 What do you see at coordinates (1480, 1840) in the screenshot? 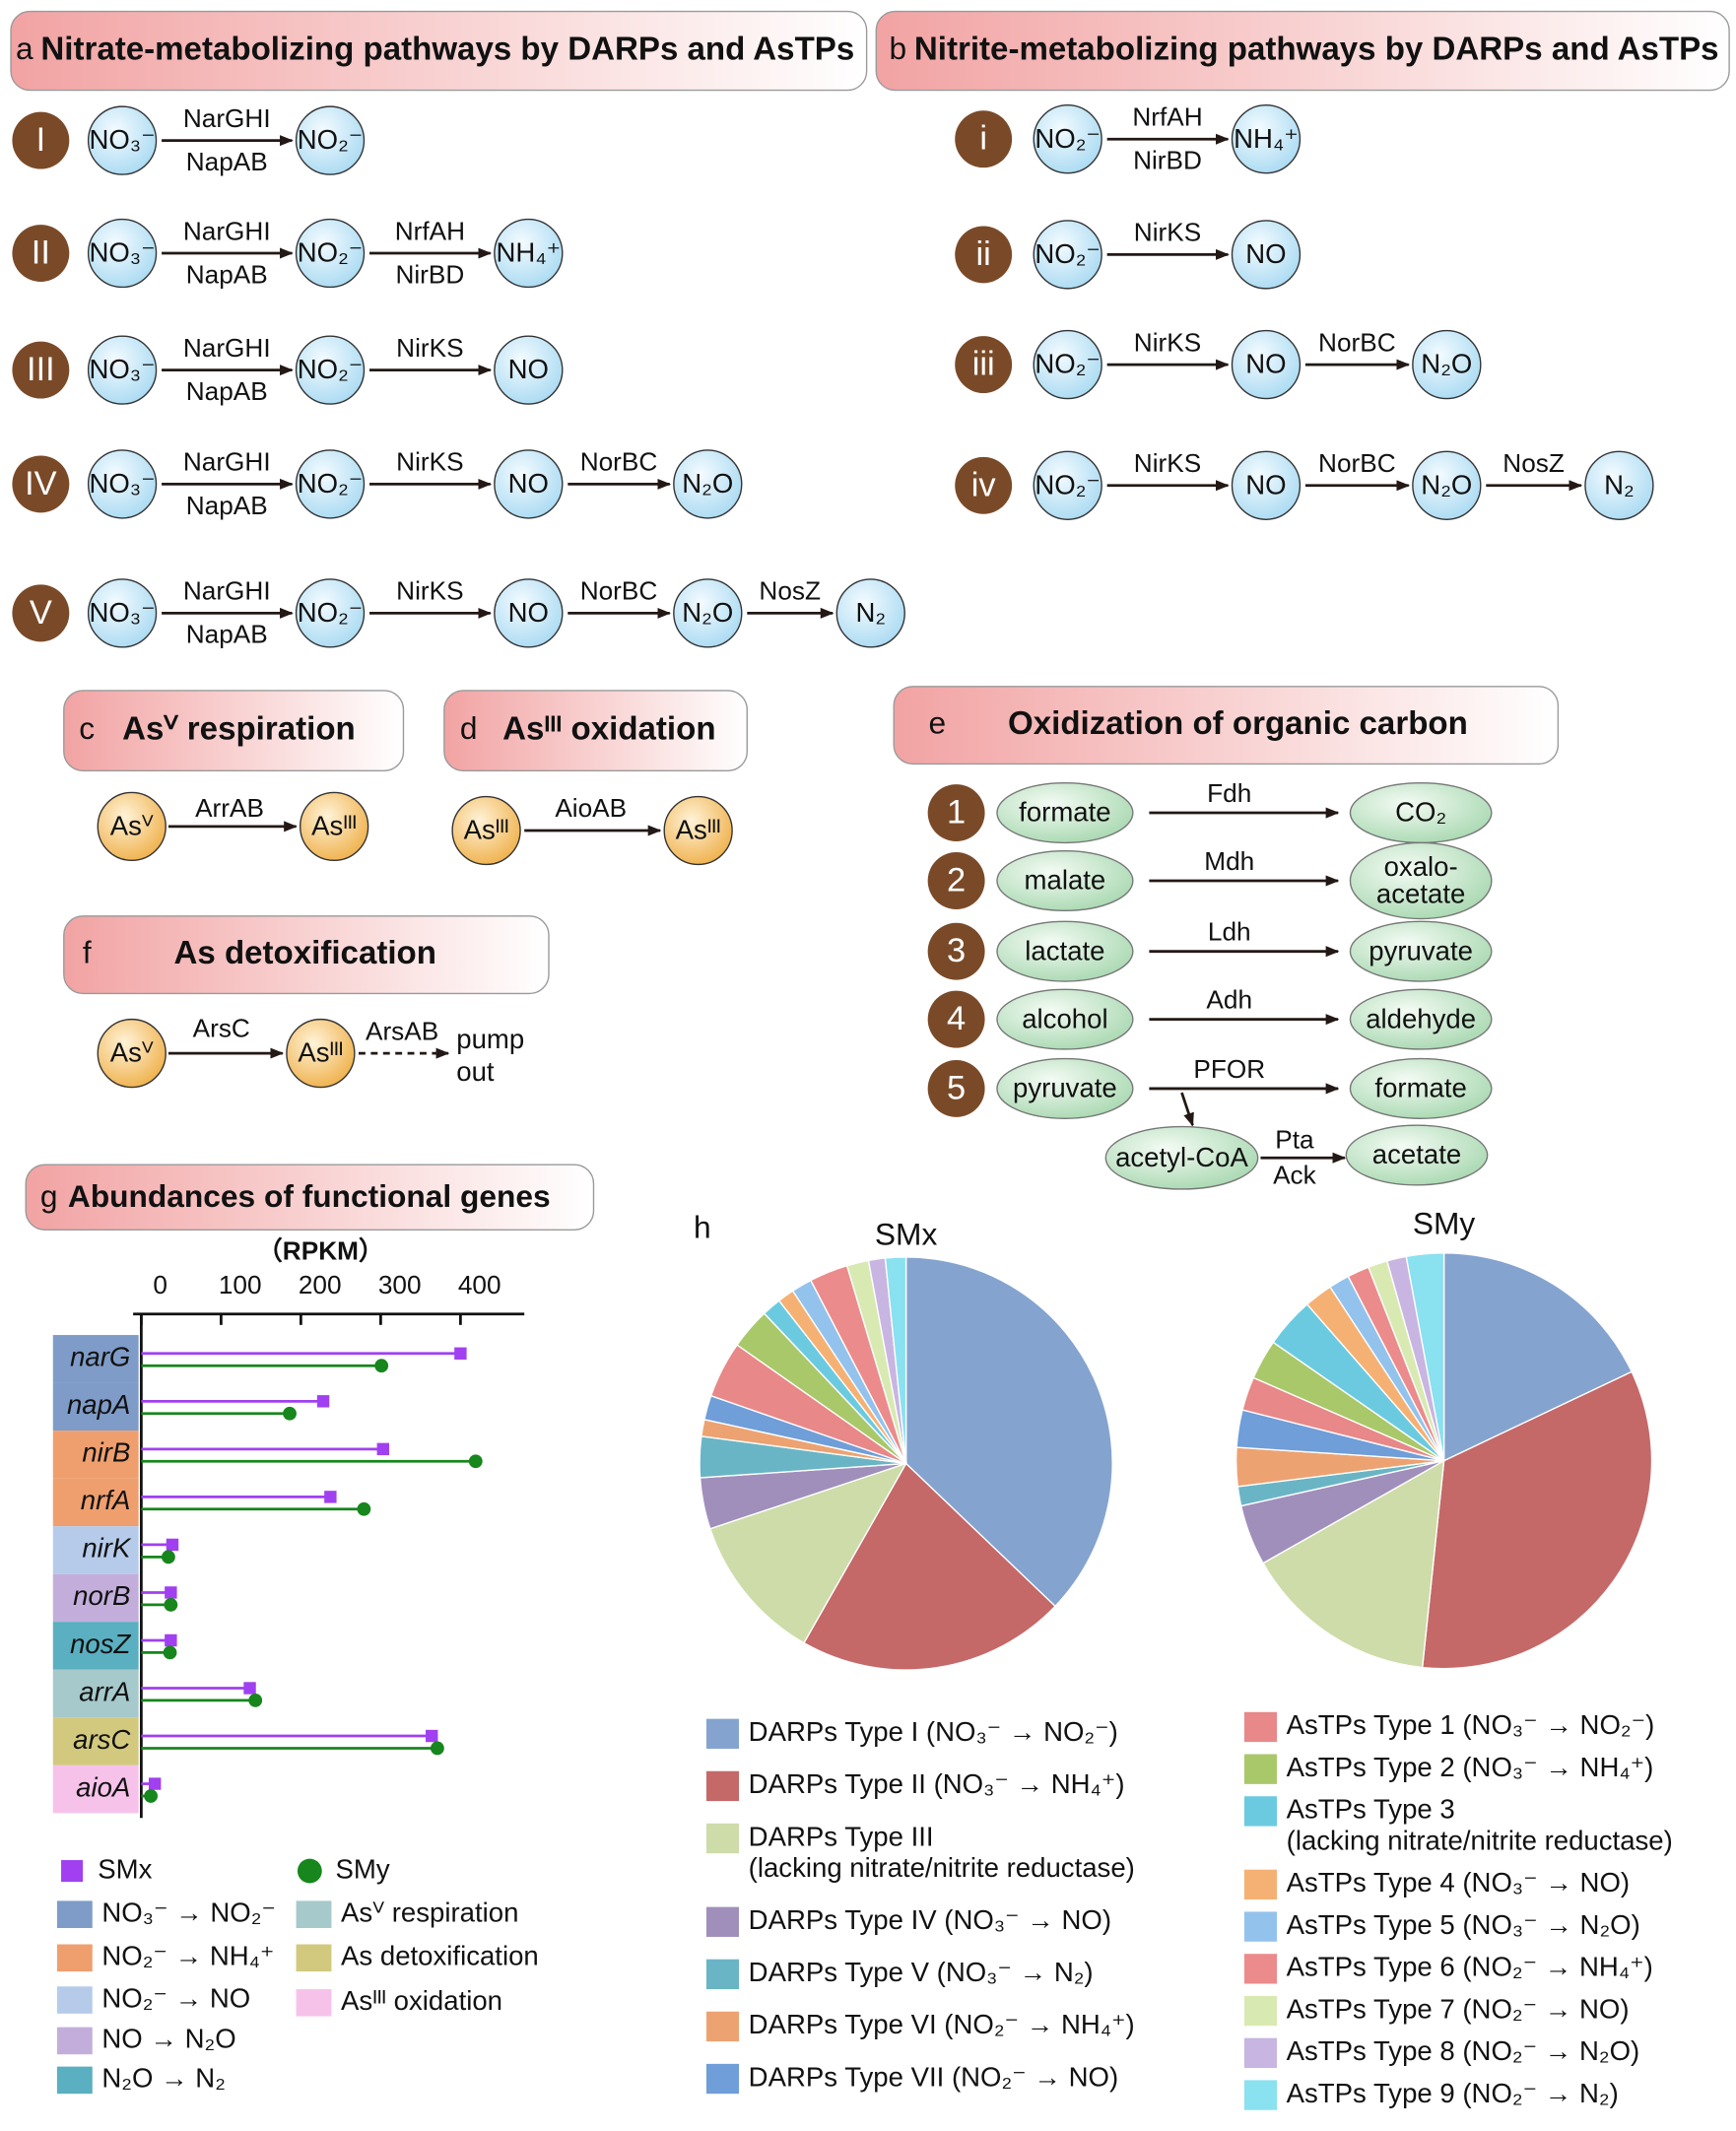
I see `legend-label: (lacking nitrate/nitrite reductase)` at bounding box center [1480, 1840].